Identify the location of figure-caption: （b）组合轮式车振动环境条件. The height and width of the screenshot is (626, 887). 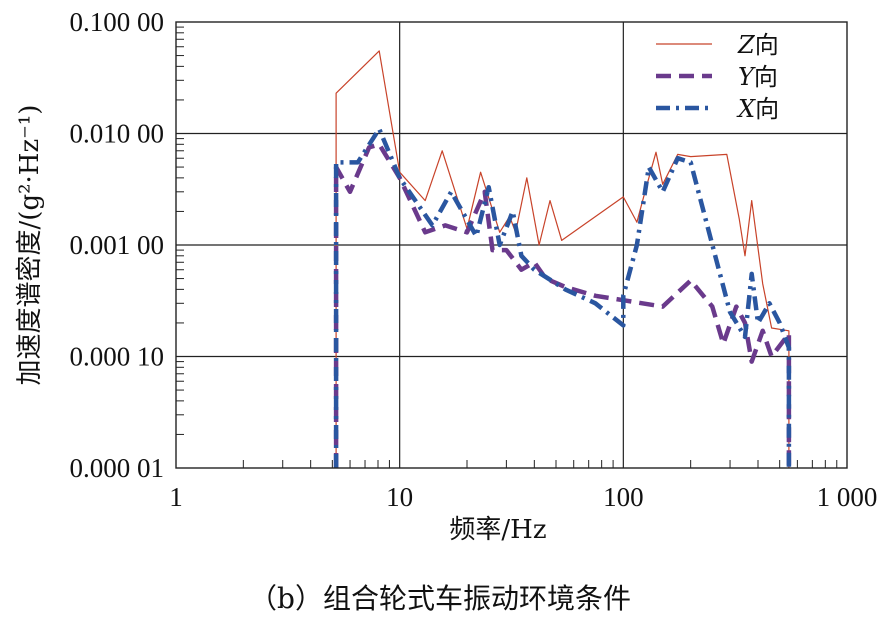
(440, 598).